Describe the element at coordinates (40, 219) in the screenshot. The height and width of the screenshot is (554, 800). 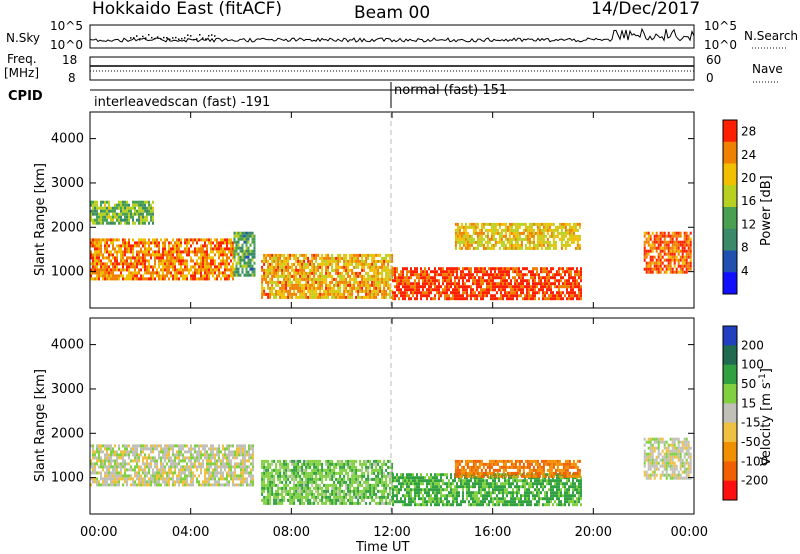
I see `power-ylabel: Slant Range [km]` at that location.